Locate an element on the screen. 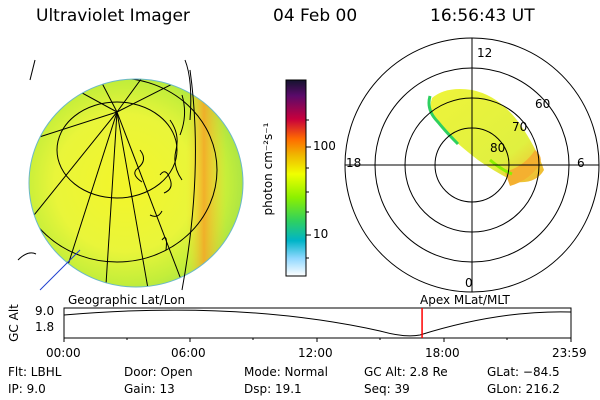  filter-value: Flt: LBHL is located at coordinates (35, 372).